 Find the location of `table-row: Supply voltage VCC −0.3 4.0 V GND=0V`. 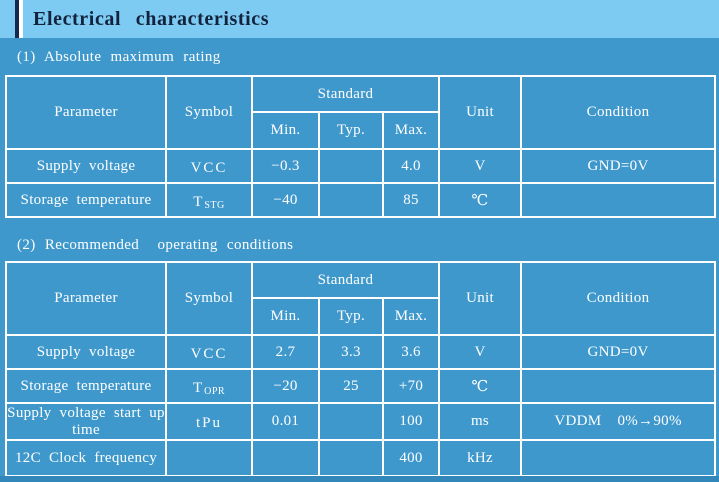

table-row: Supply voltage VCC −0.3 4.0 V GND=0V is located at coordinates (361, 166).